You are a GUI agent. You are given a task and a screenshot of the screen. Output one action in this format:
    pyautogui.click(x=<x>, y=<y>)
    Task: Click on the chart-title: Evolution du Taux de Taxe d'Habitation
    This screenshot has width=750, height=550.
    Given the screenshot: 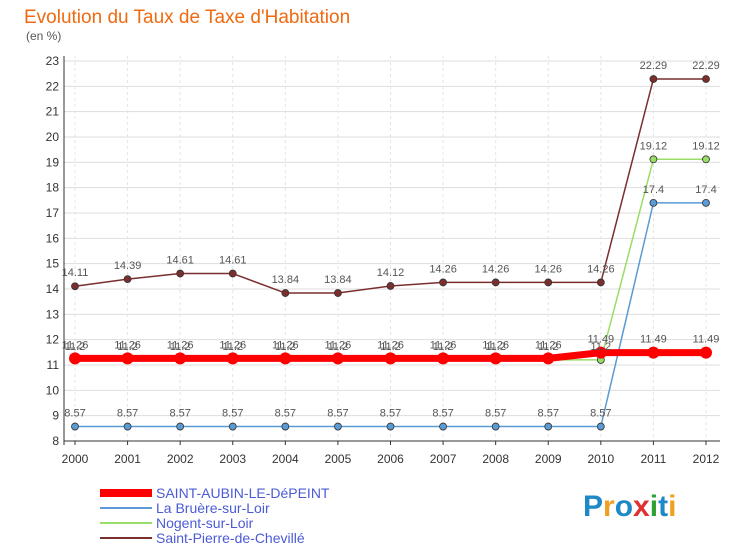 What is the action you would take?
    pyautogui.click(x=187, y=17)
    